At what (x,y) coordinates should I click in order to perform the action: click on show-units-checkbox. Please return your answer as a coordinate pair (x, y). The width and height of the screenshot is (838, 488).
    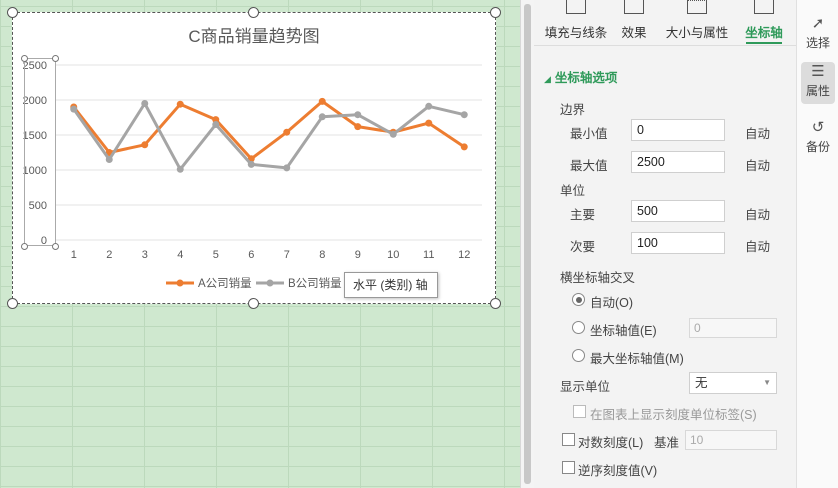
    Looking at the image, I should click on (579, 411).